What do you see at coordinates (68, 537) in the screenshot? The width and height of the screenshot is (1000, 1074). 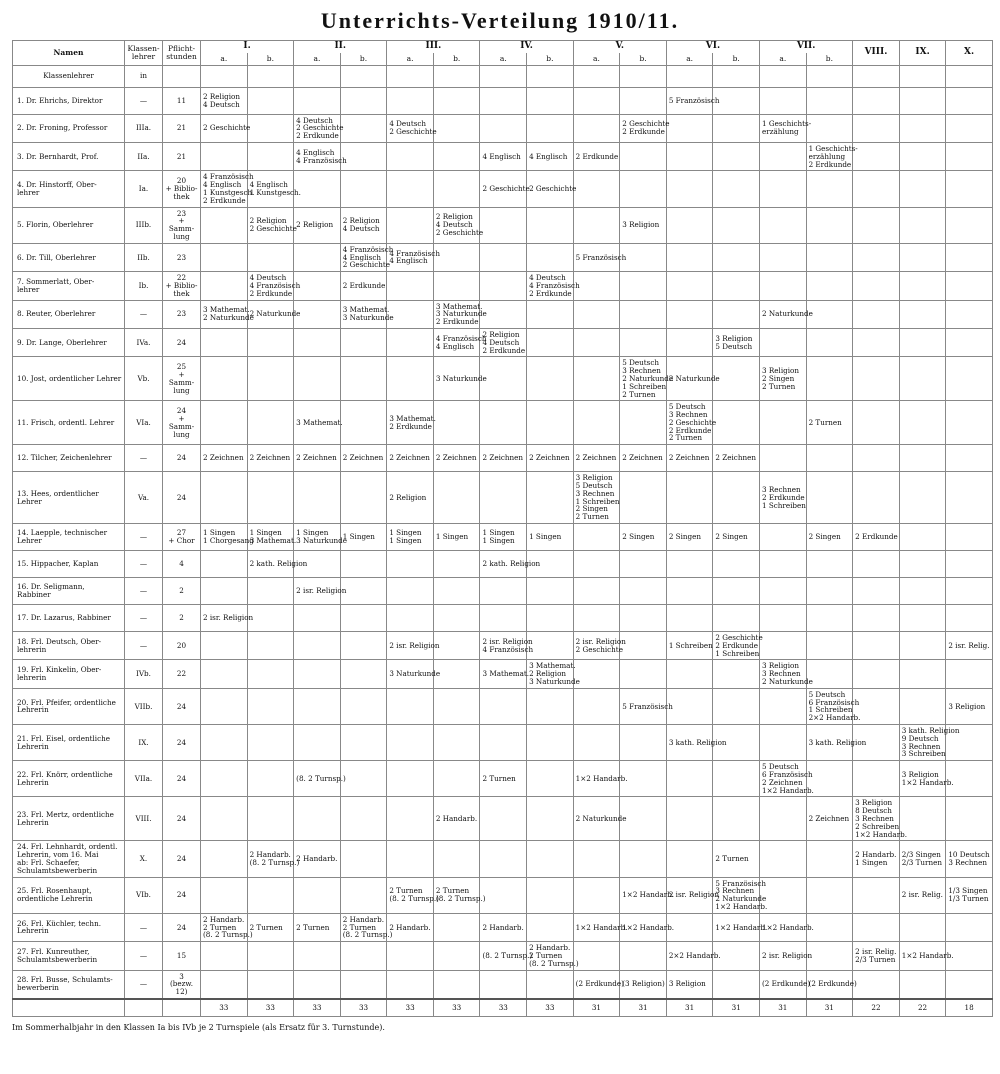 I see `teacher-name: 14. Laepple, technischer Lehrer` at bounding box center [68, 537].